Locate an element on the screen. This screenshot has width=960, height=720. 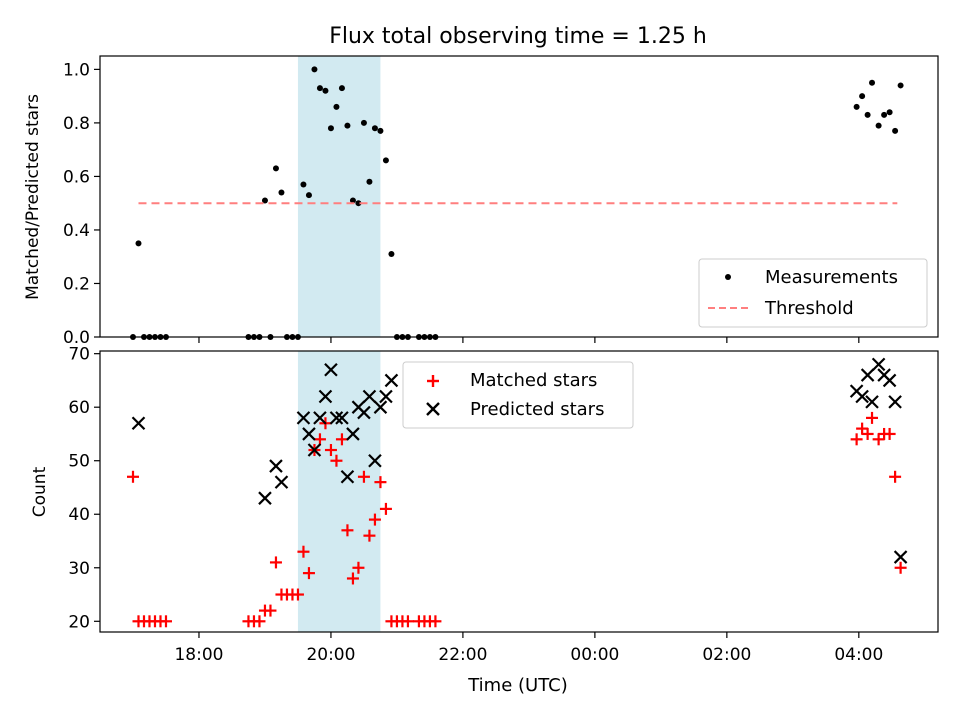
x-tick-label: 00:00 is located at coordinates (594, 655).